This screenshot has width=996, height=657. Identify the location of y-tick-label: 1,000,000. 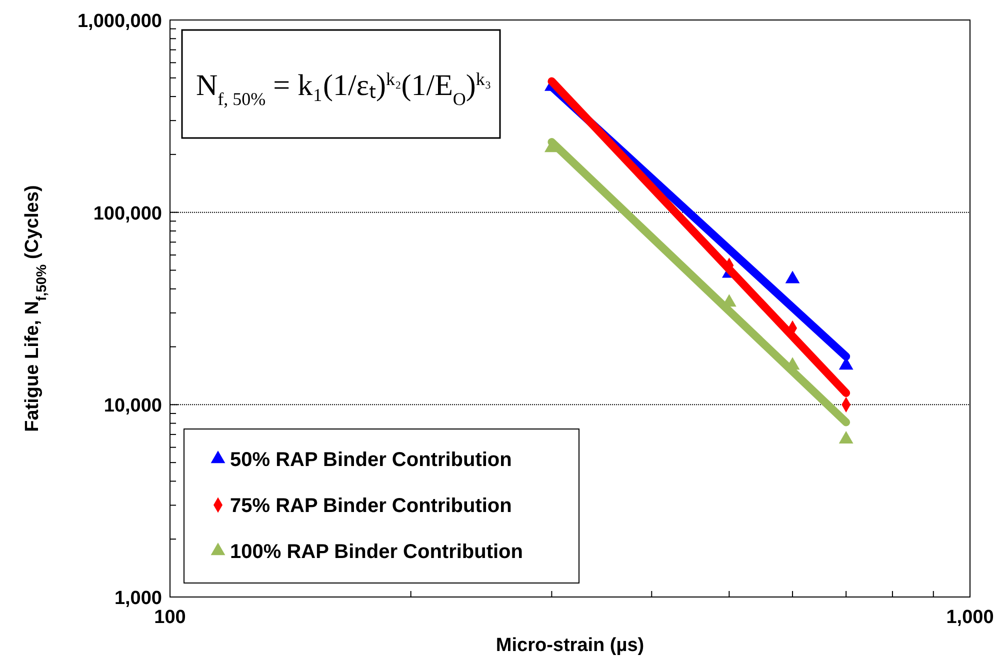
(119, 21).